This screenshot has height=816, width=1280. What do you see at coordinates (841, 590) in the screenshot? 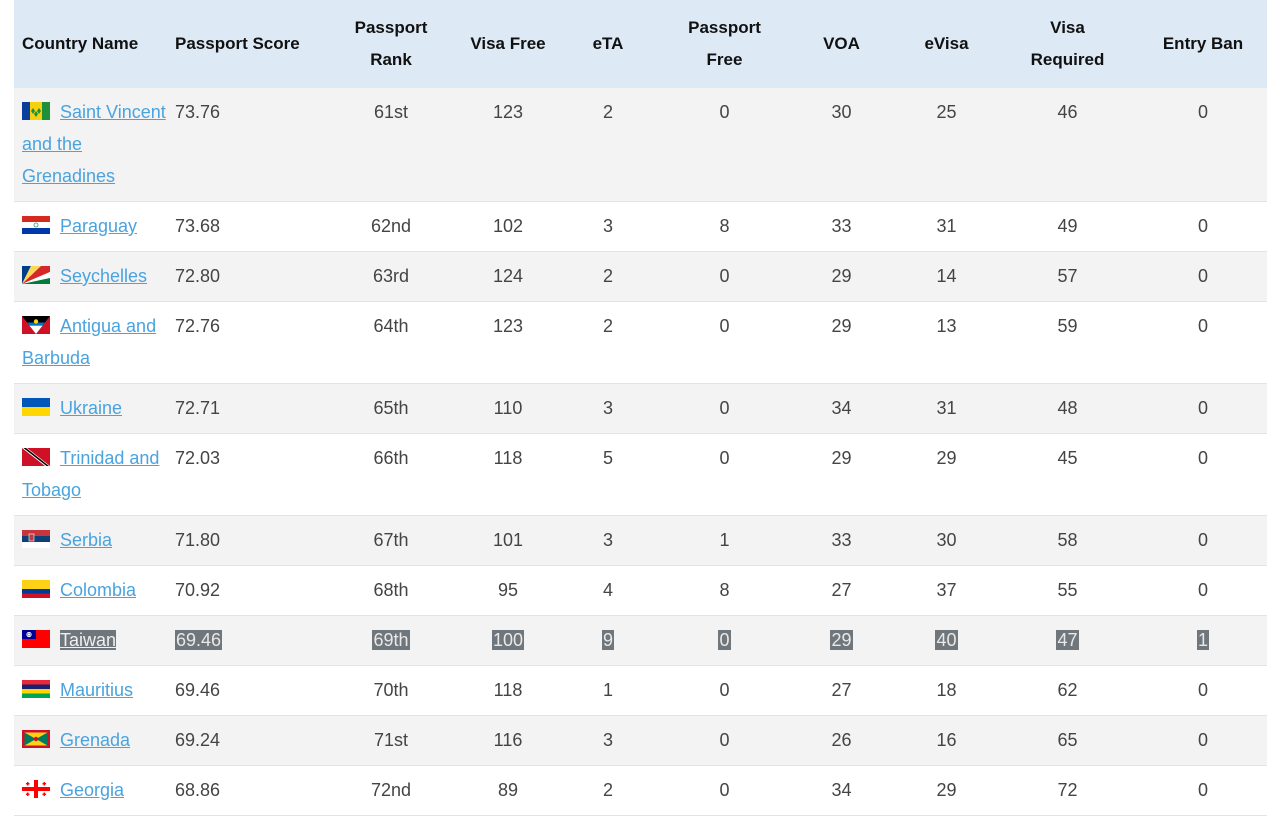
I see `voa-value: 27` at bounding box center [841, 590].